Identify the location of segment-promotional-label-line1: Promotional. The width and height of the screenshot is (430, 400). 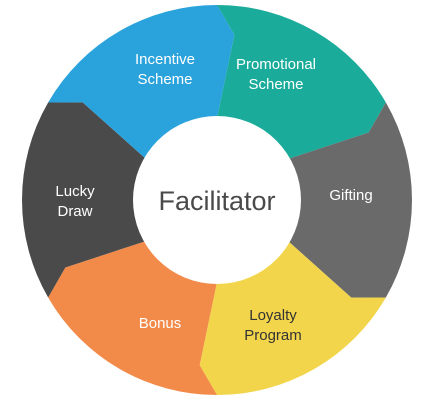
(276, 64).